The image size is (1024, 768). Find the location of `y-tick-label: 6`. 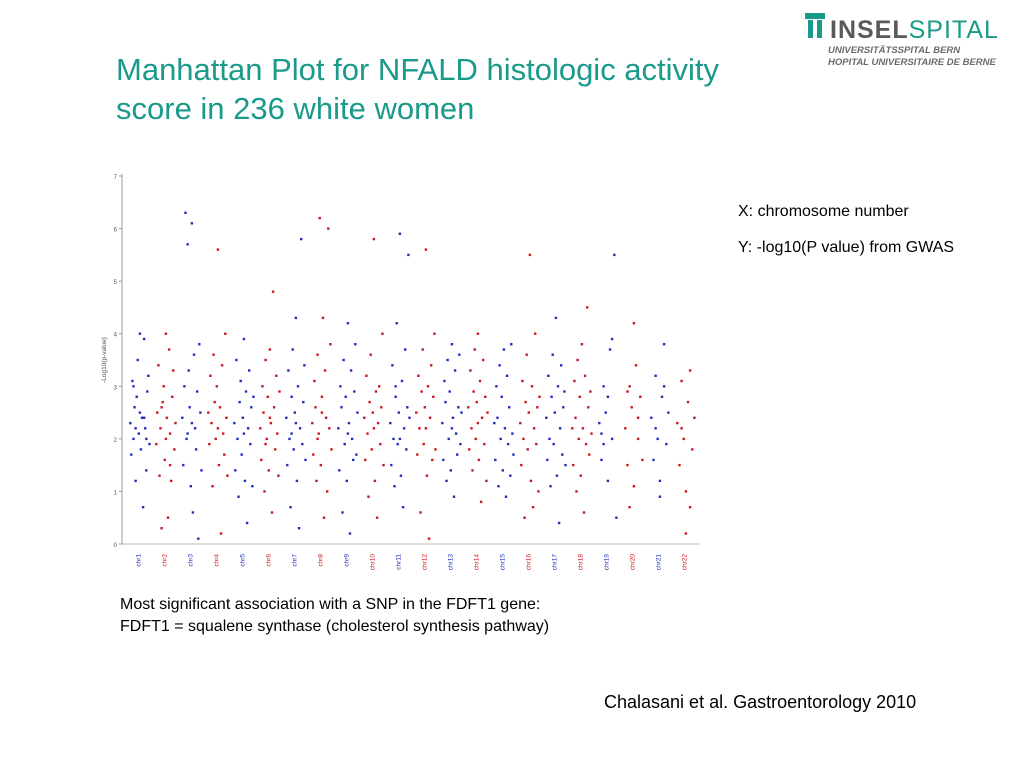

y-tick-label: 6 is located at coordinates (116, 231).